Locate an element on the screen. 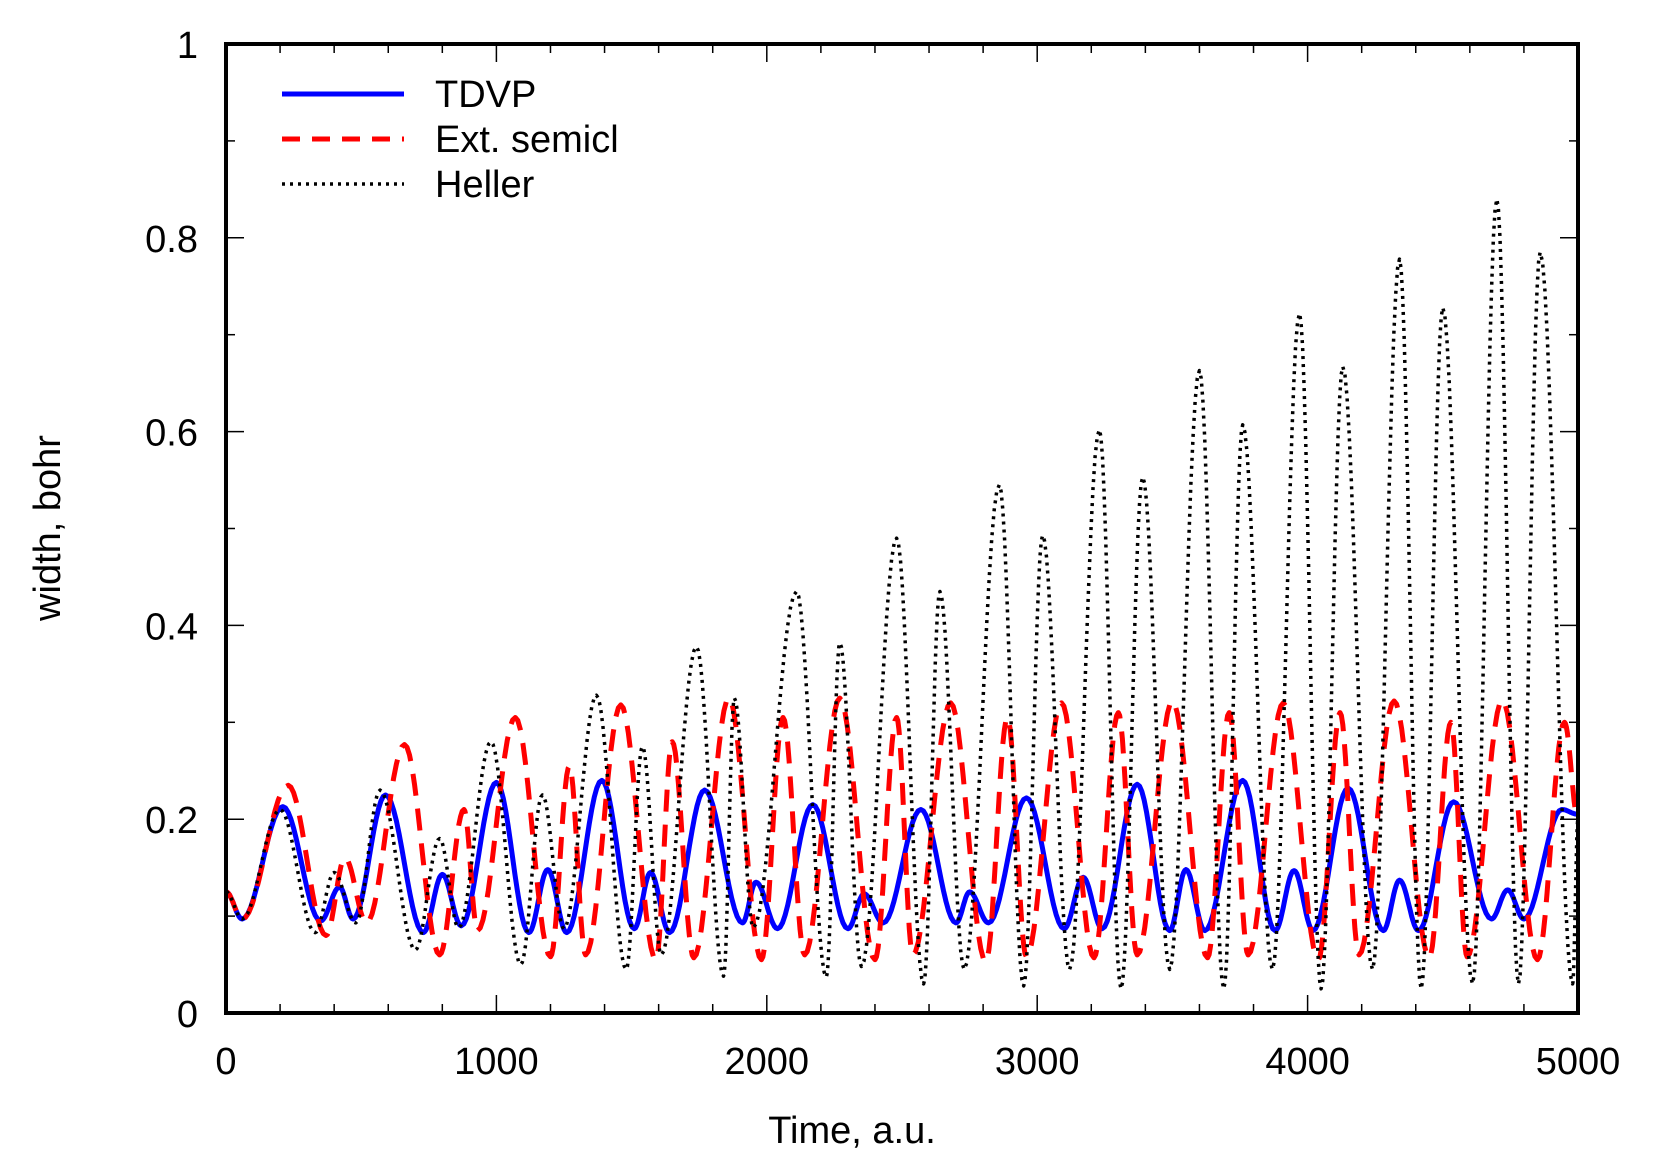  x-tick-label: 0 is located at coordinates (225, 1062).